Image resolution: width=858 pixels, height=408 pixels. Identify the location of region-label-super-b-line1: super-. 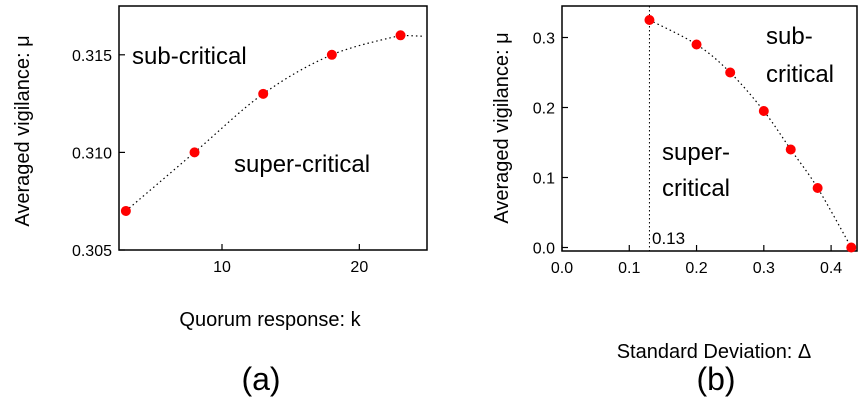
(696, 152).